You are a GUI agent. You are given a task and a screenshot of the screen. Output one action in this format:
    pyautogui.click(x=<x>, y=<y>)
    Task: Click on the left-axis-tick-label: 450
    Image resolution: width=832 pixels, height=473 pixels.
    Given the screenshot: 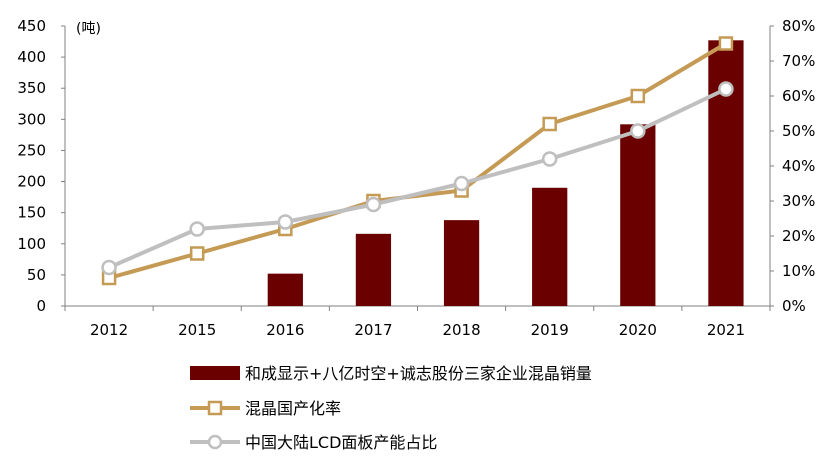 What is the action you would take?
    pyautogui.click(x=31, y=26)
    